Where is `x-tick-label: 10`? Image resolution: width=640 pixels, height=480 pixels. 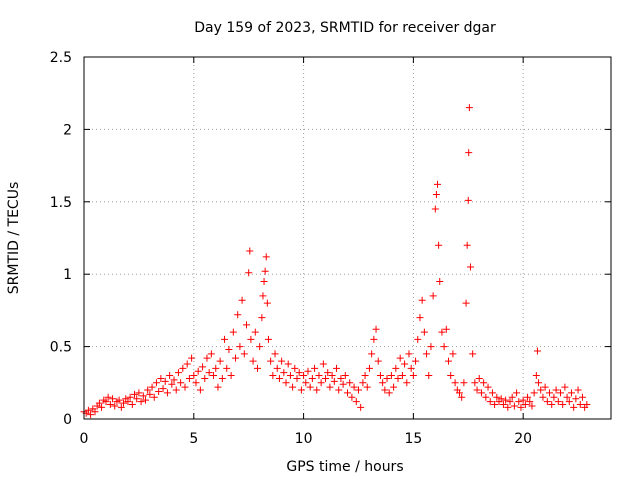 x-tick-label: 10 is located at coordinates (304, 439).